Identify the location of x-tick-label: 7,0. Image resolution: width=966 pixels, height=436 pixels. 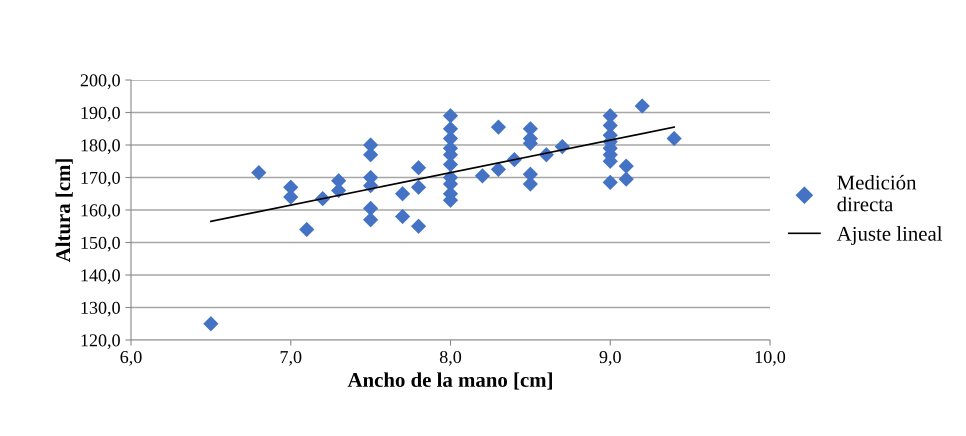
(291, 358).